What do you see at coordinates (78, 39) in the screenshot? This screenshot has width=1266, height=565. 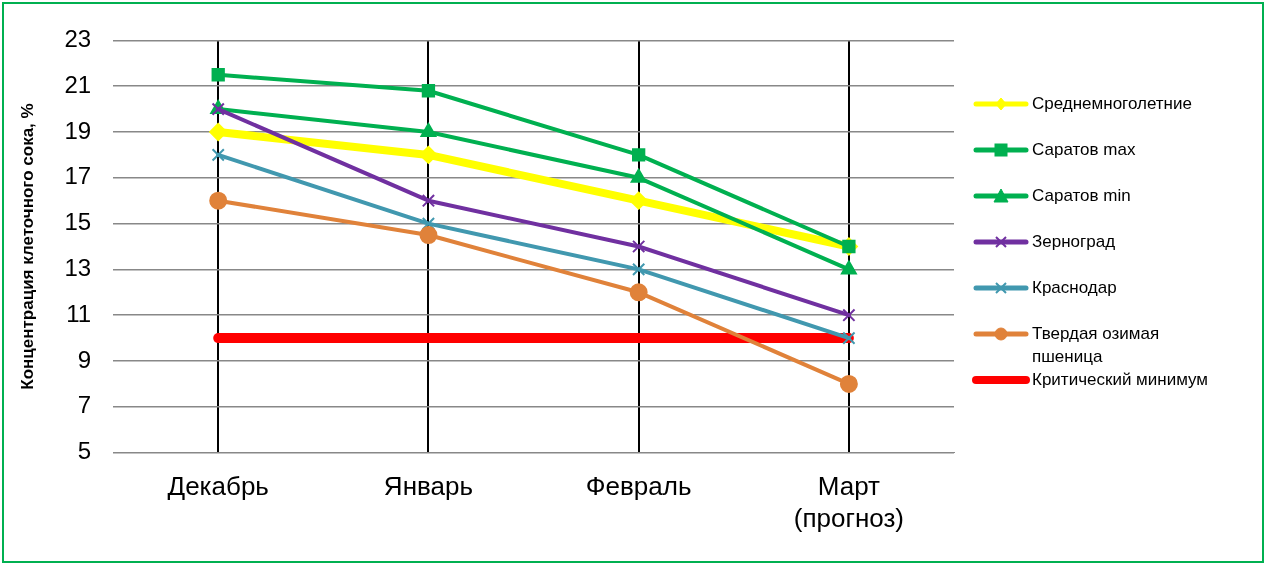 I see `y-tick-label: 23` at bounding box center [78, 39].